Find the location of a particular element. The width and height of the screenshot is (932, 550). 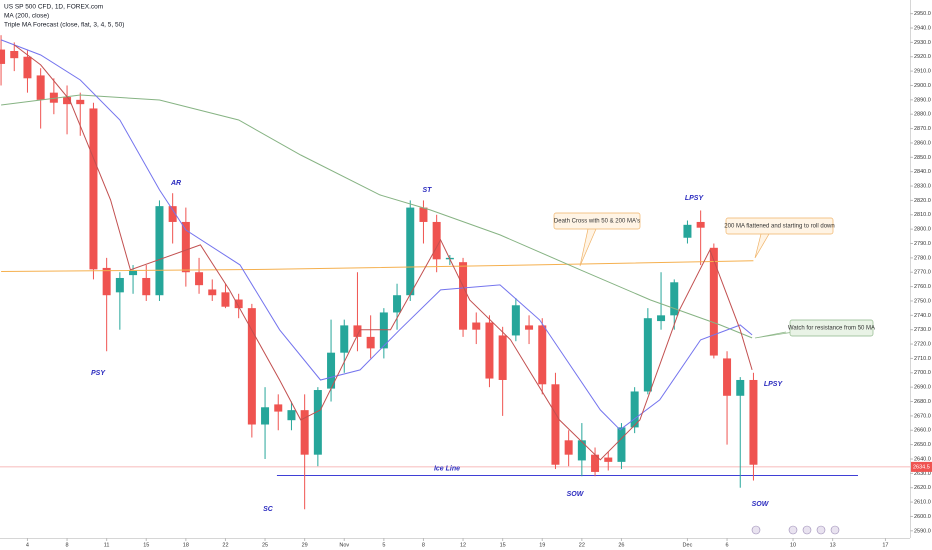

annotation: LPSY is located at coordinates (695, 198).